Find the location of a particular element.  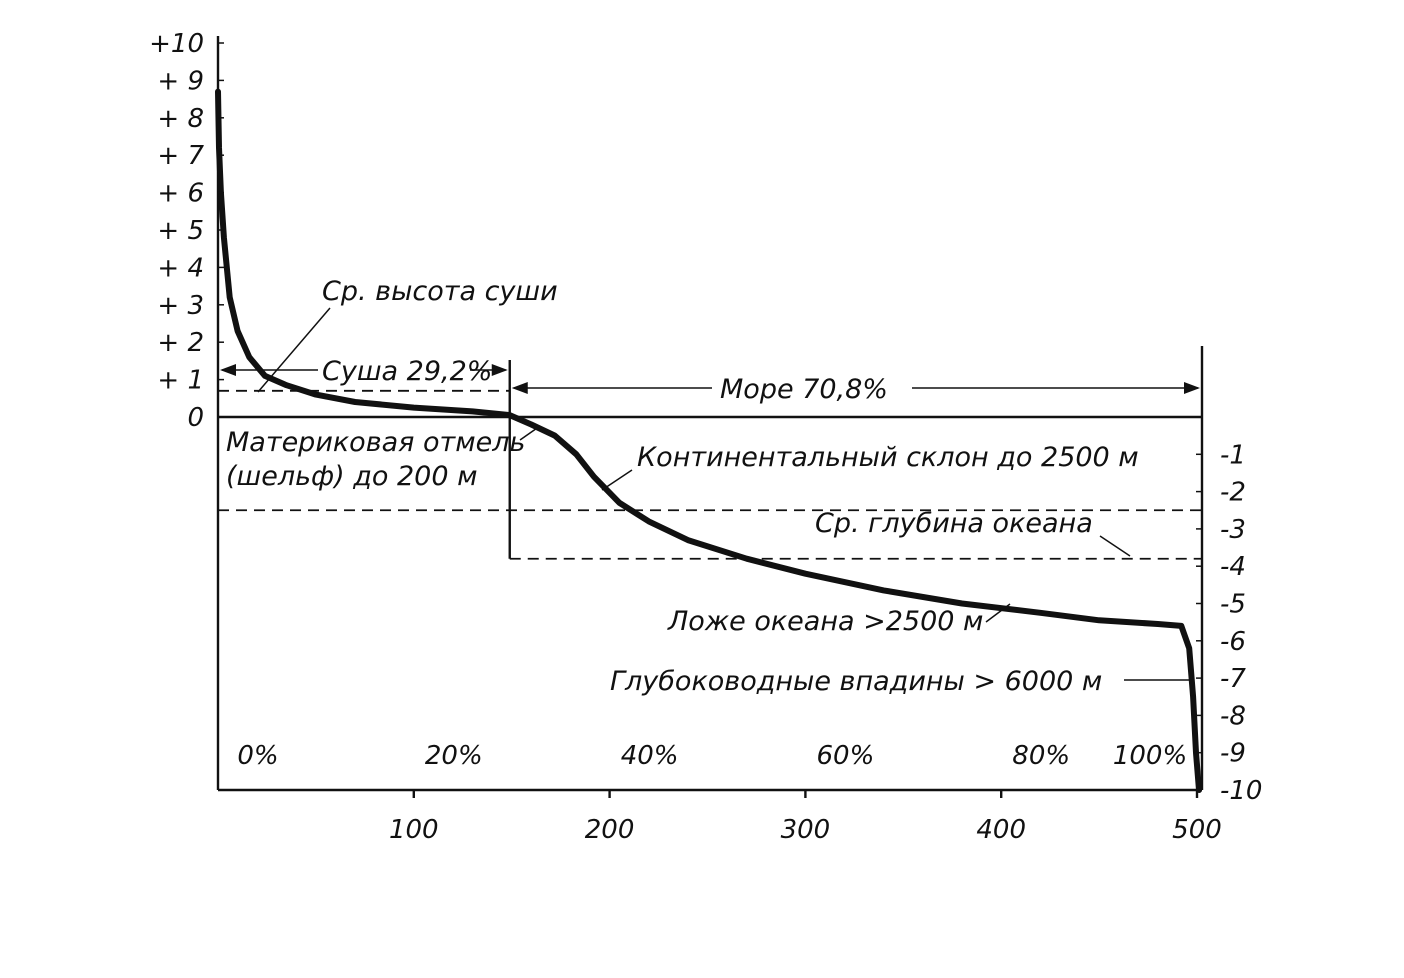

annotation-mean-land-height: Ср. высота суши is located at coordinates (440, 291).